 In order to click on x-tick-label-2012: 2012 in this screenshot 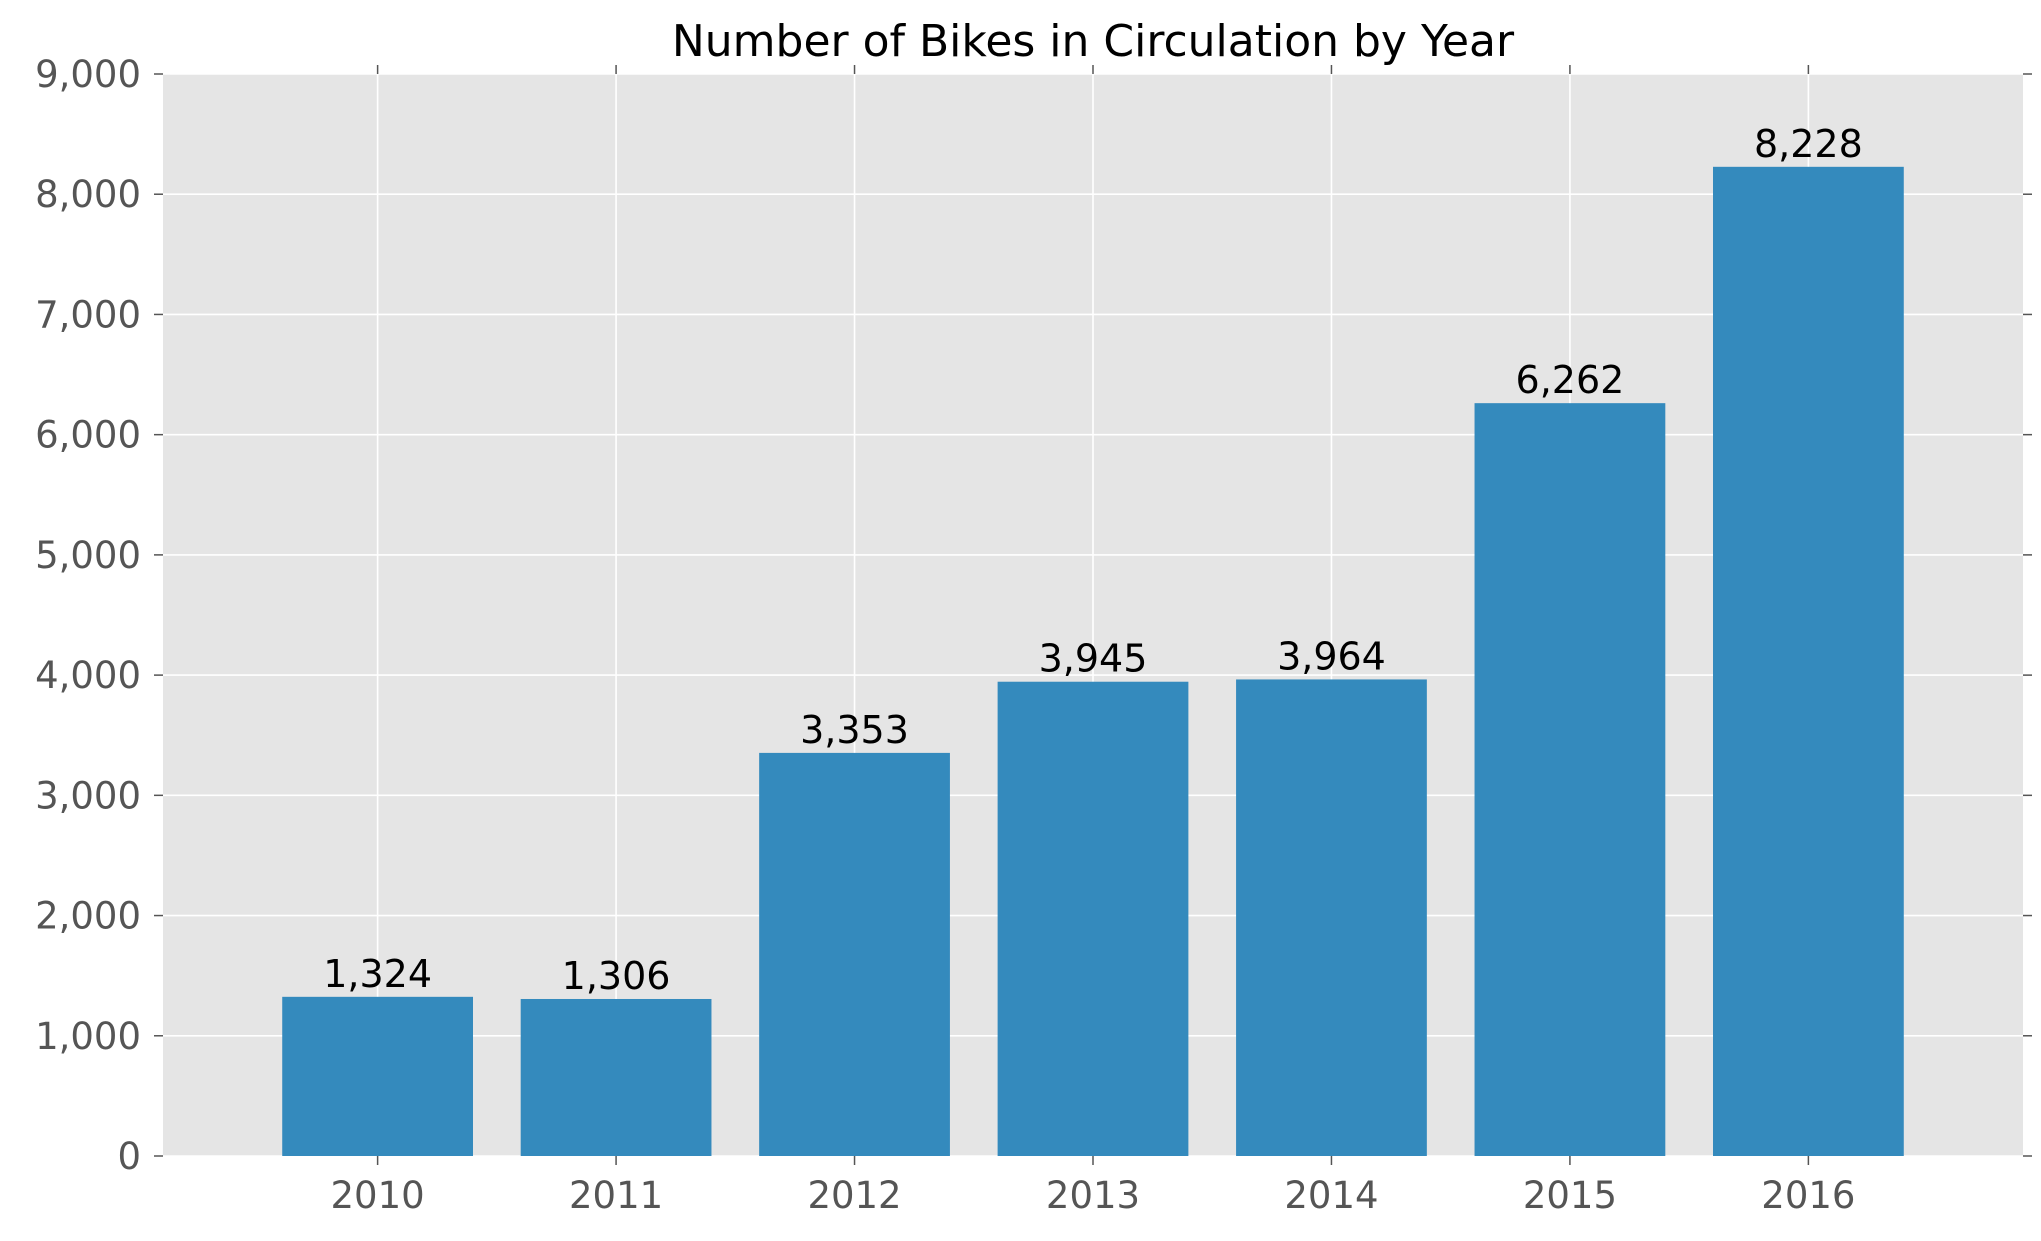, I will do `click(854, 1195)`.